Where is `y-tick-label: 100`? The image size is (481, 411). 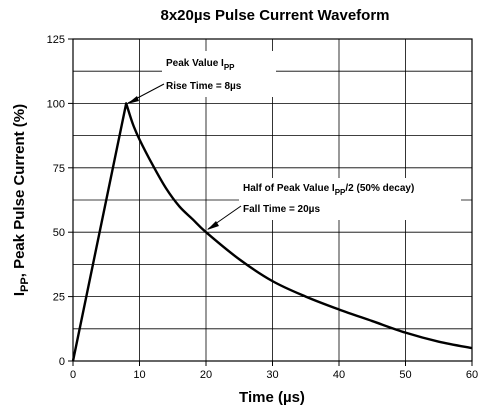 y-tick-label: 100 is located at coordinates (56, 104).